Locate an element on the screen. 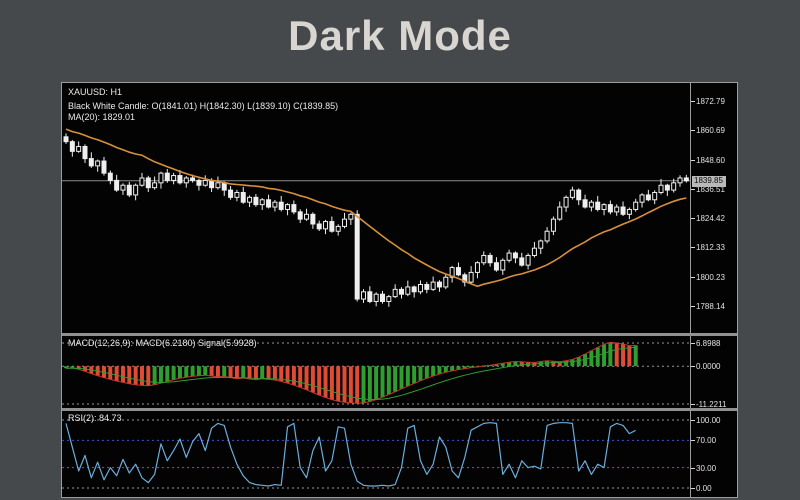 The width and height of the screenshot is (800, 500). rsi-axis: 100.00 70.00 30.00 0.00 is located at coordinates (713, 454).